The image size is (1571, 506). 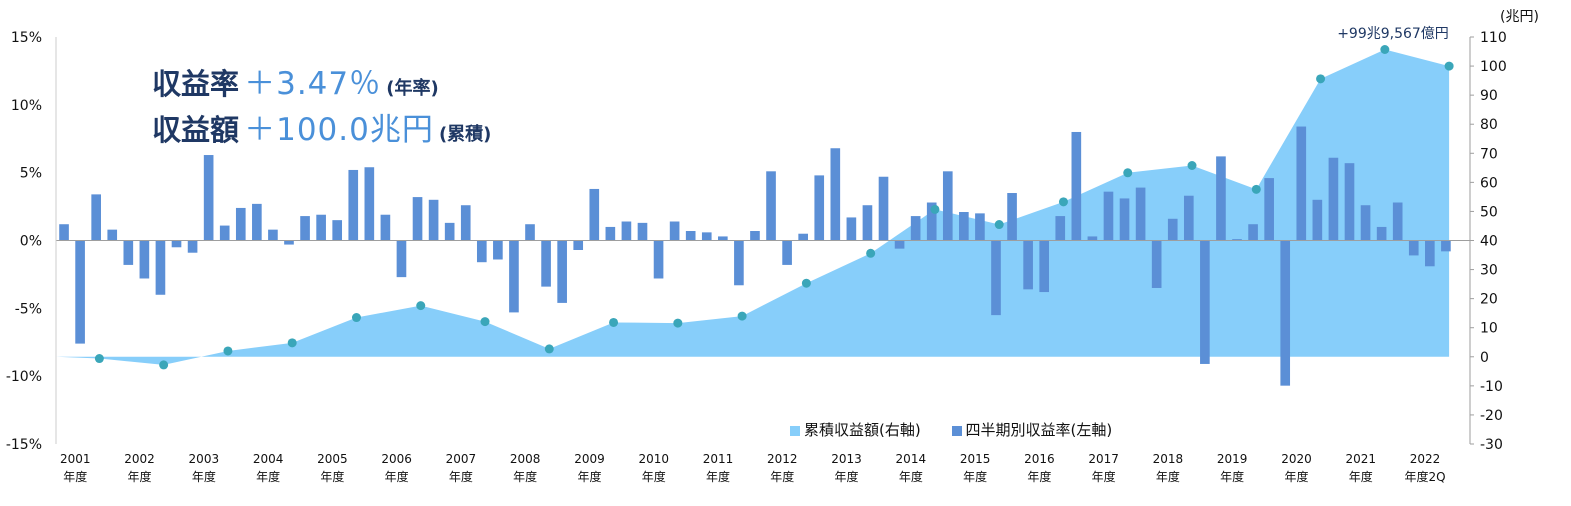 I want to click on x-label-year: 2009, so click(x=589, y=459).